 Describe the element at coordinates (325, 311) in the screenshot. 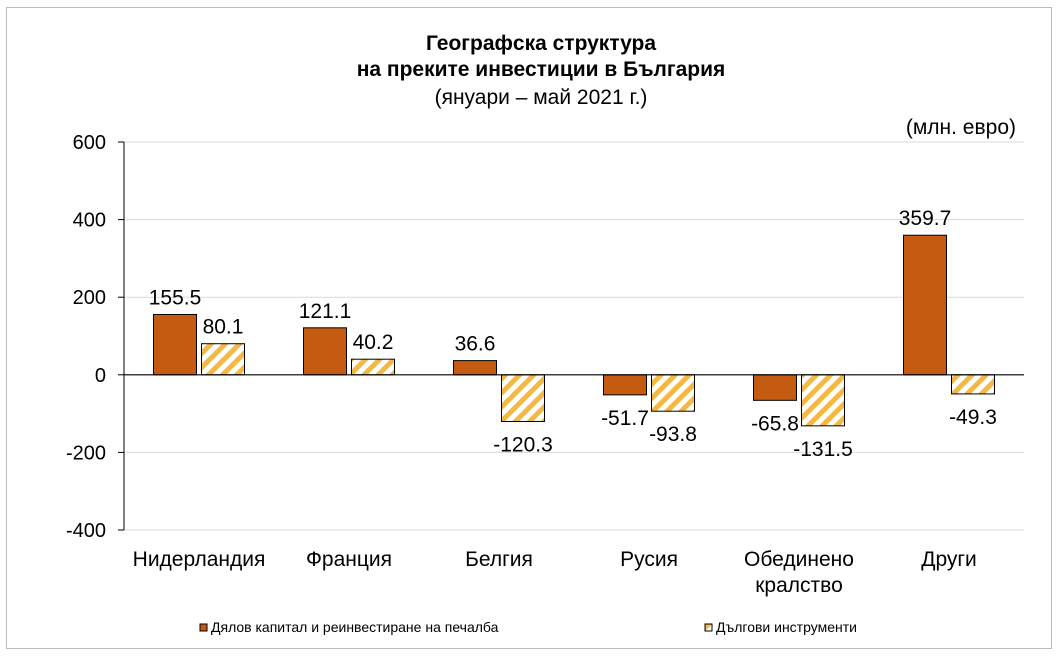

I see `data-label: 121.1` at that location.